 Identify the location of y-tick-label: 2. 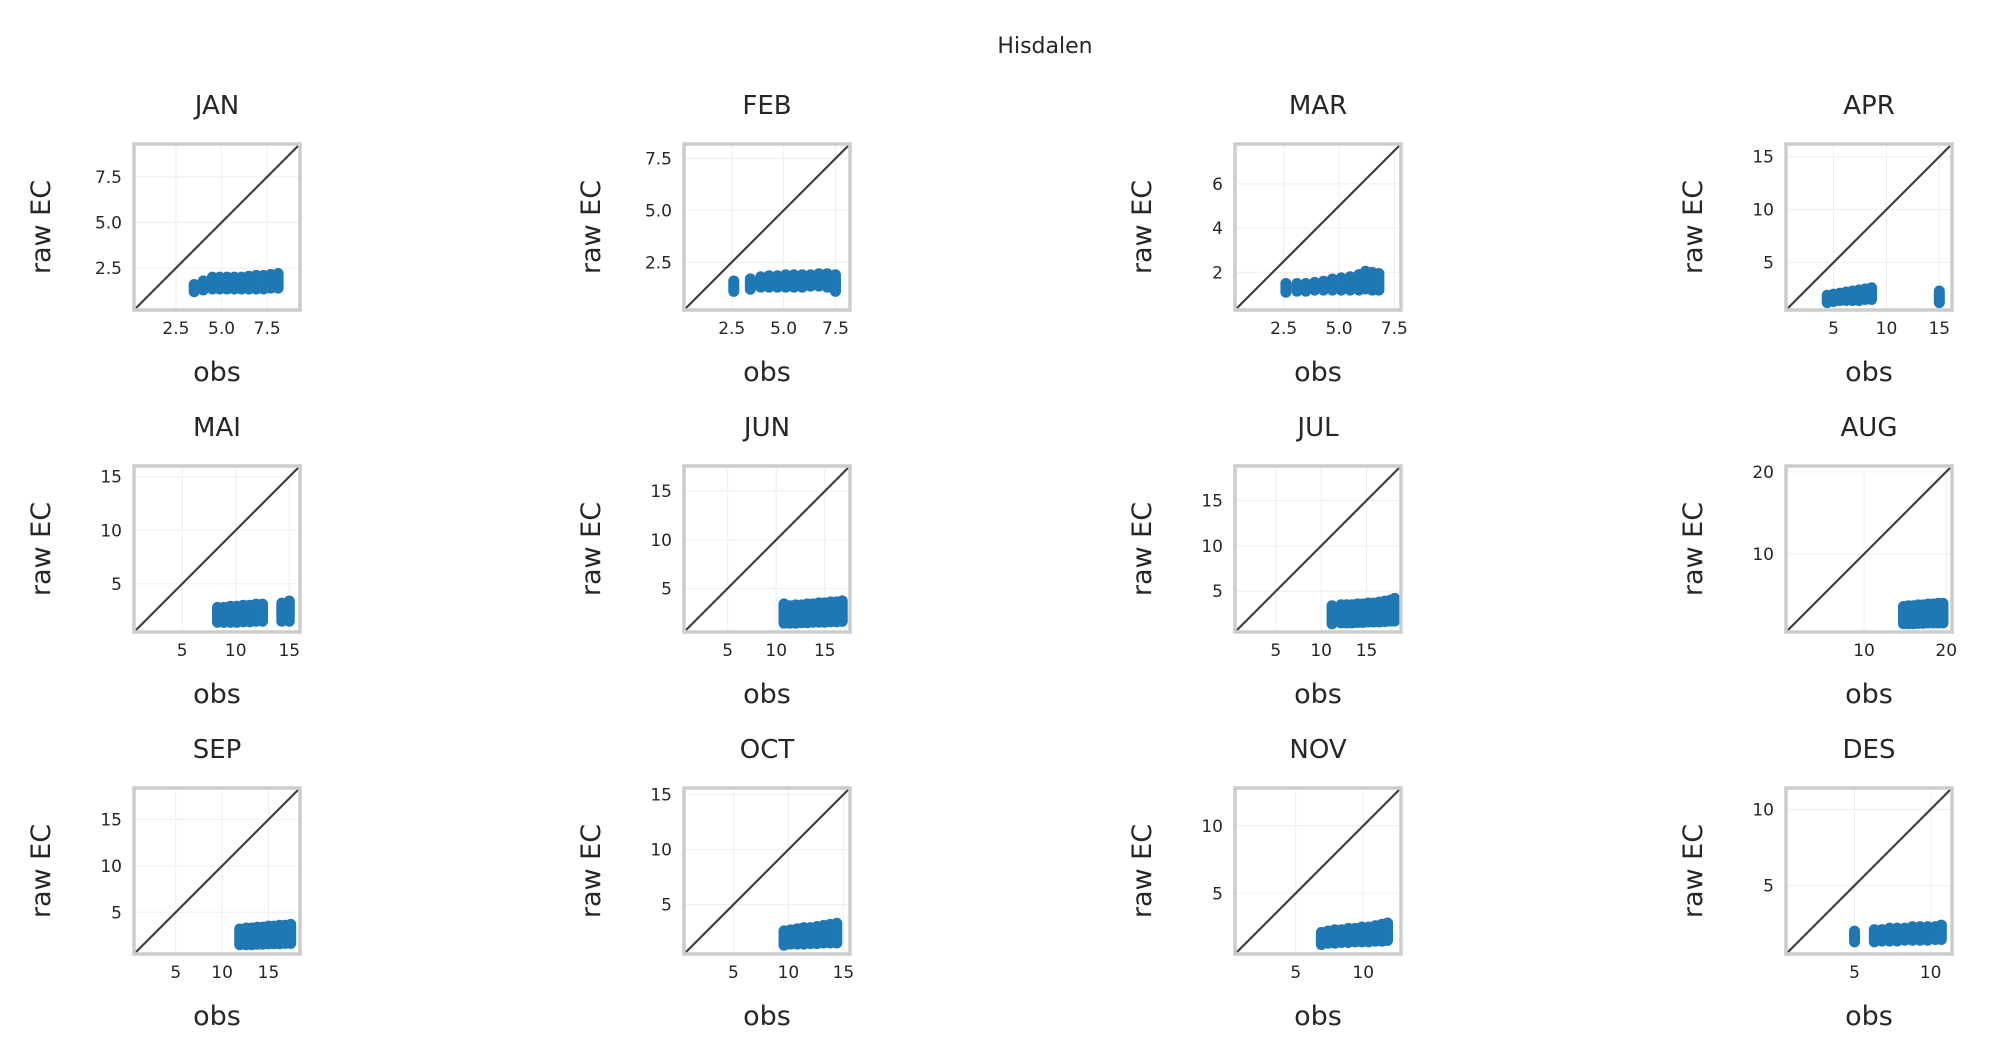
(1217, 273).